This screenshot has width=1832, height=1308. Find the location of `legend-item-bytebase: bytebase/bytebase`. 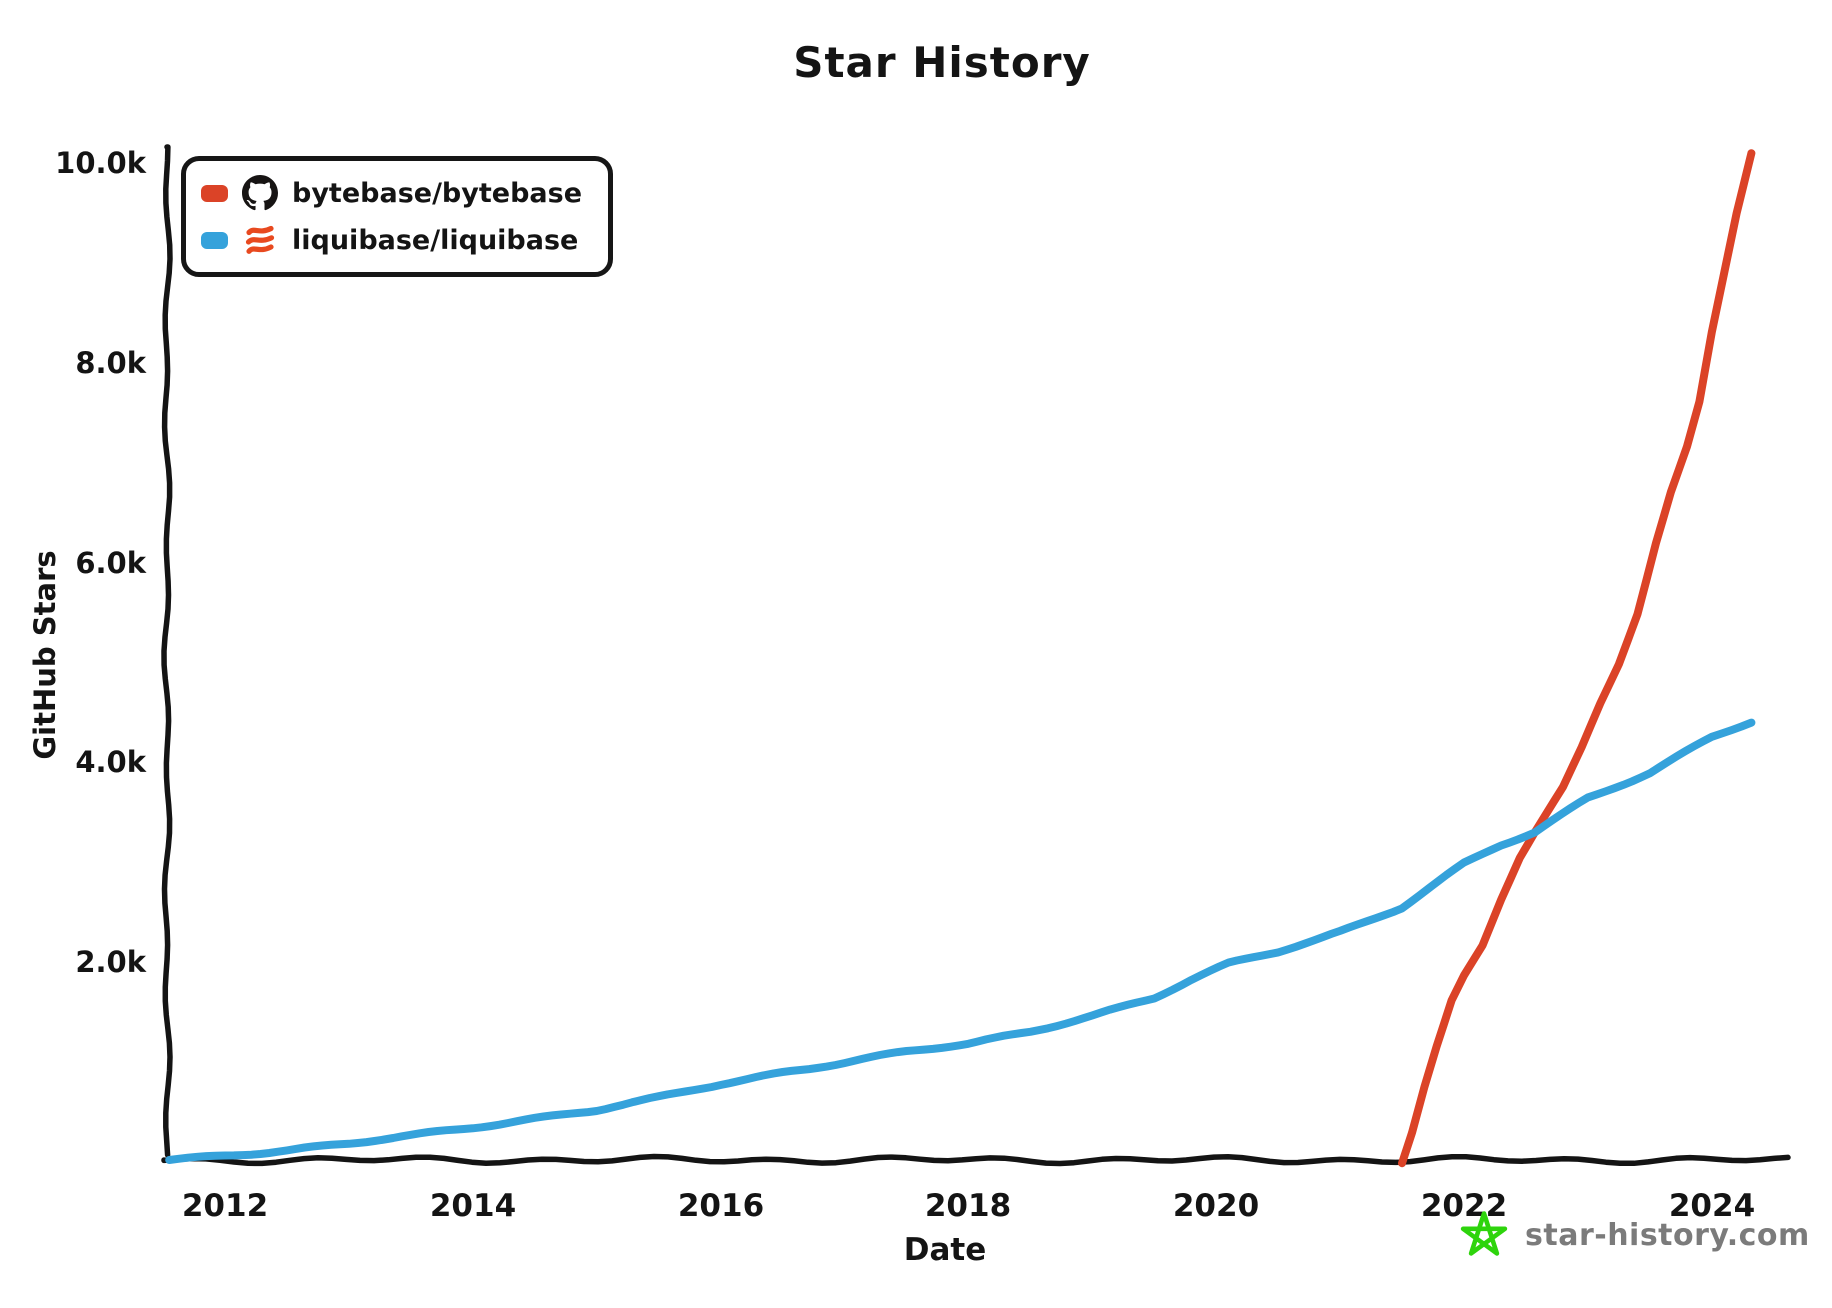

legend-item-bytebase: bytebase/bytebase is located at coordinates (391, 193).